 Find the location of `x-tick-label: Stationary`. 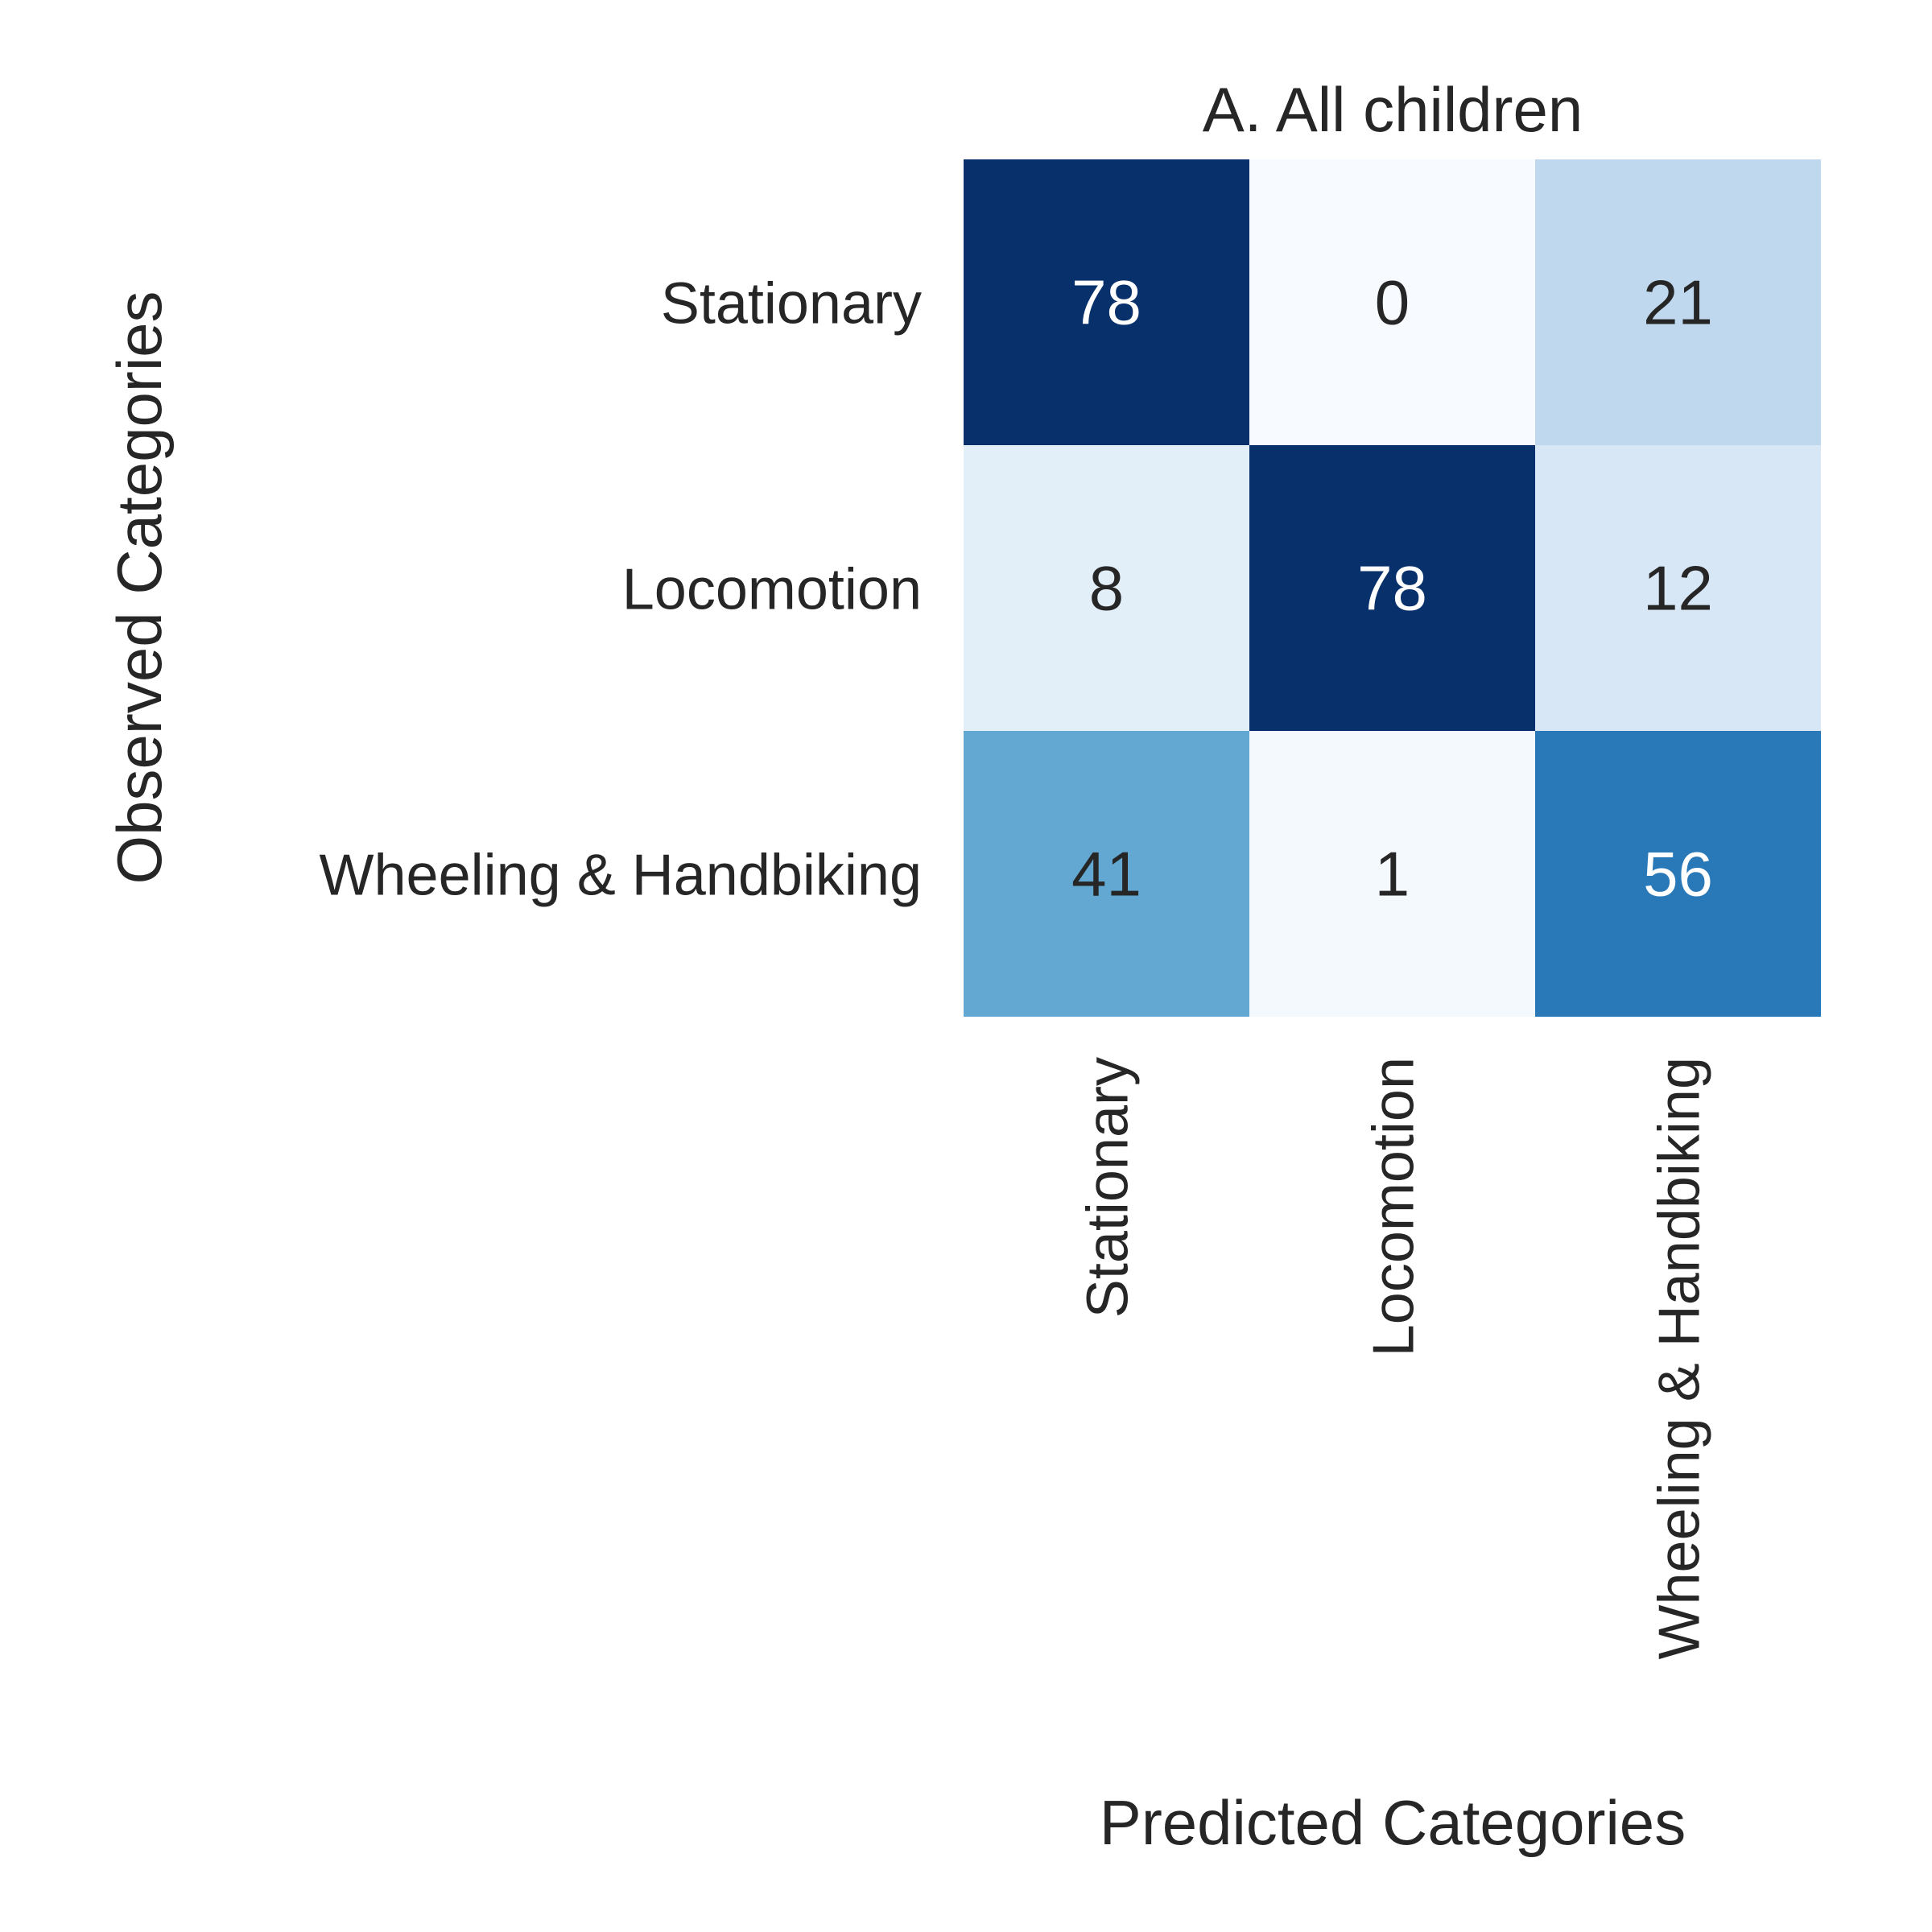

x-tick-label: Stationary is located at coordinates (1108, 1187).